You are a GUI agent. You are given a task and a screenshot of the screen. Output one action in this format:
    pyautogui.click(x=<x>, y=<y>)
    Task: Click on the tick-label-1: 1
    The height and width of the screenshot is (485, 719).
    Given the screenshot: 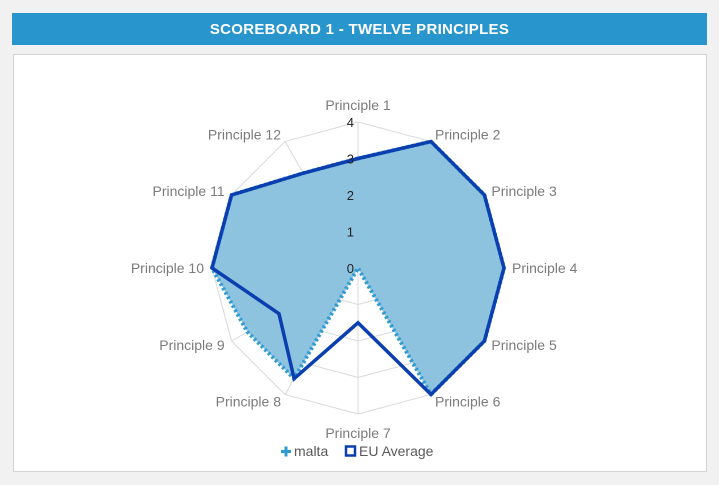 What is the action you would take?
    pyautogui.click(x=350, y=232)
    